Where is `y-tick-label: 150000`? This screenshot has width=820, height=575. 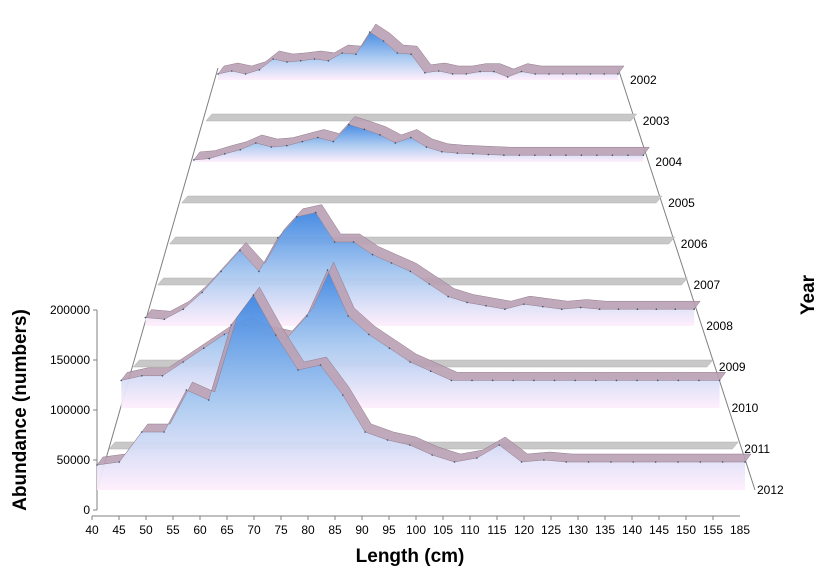
y-tick-label: 150000 is located at coordinates (70, 360).